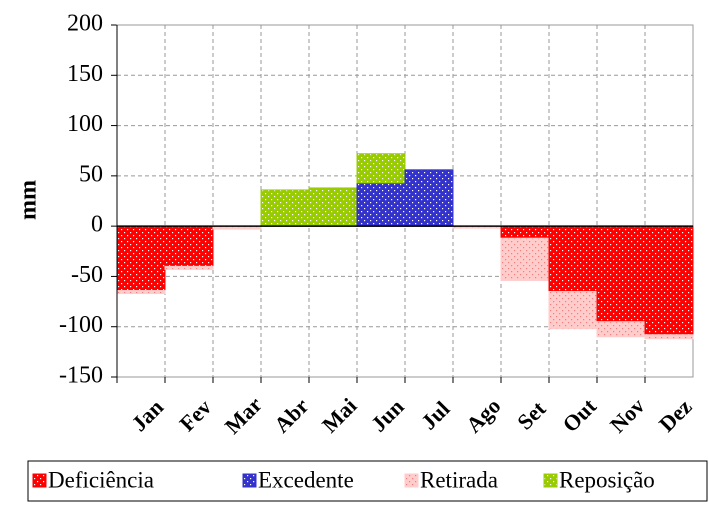 Image resolution: width=709 pixels, height=507 pixels. I want to click on x-tick-label: Jun, so click(387, 415).